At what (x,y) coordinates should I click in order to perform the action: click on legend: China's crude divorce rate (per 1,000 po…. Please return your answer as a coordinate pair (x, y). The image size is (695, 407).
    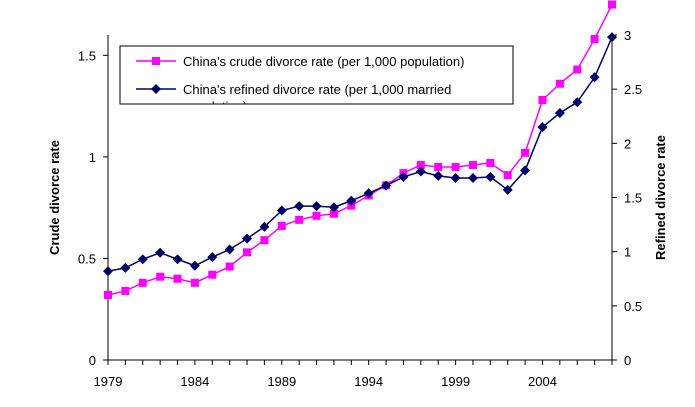
    Looking at the image, I should click on (316, 79).